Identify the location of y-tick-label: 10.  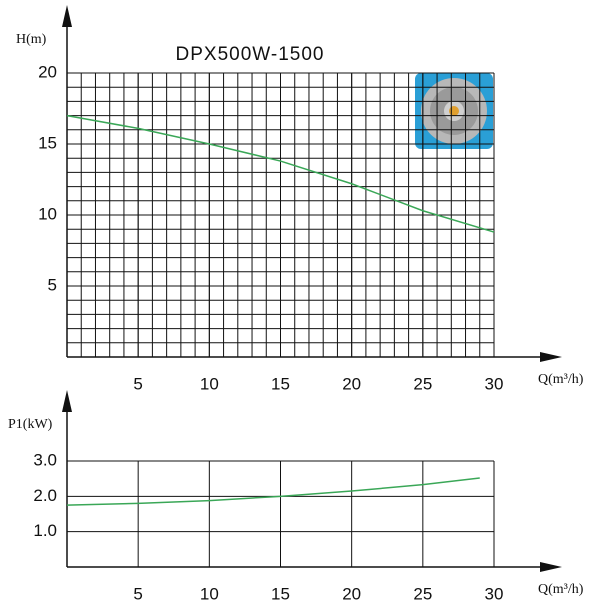
(47, 213).